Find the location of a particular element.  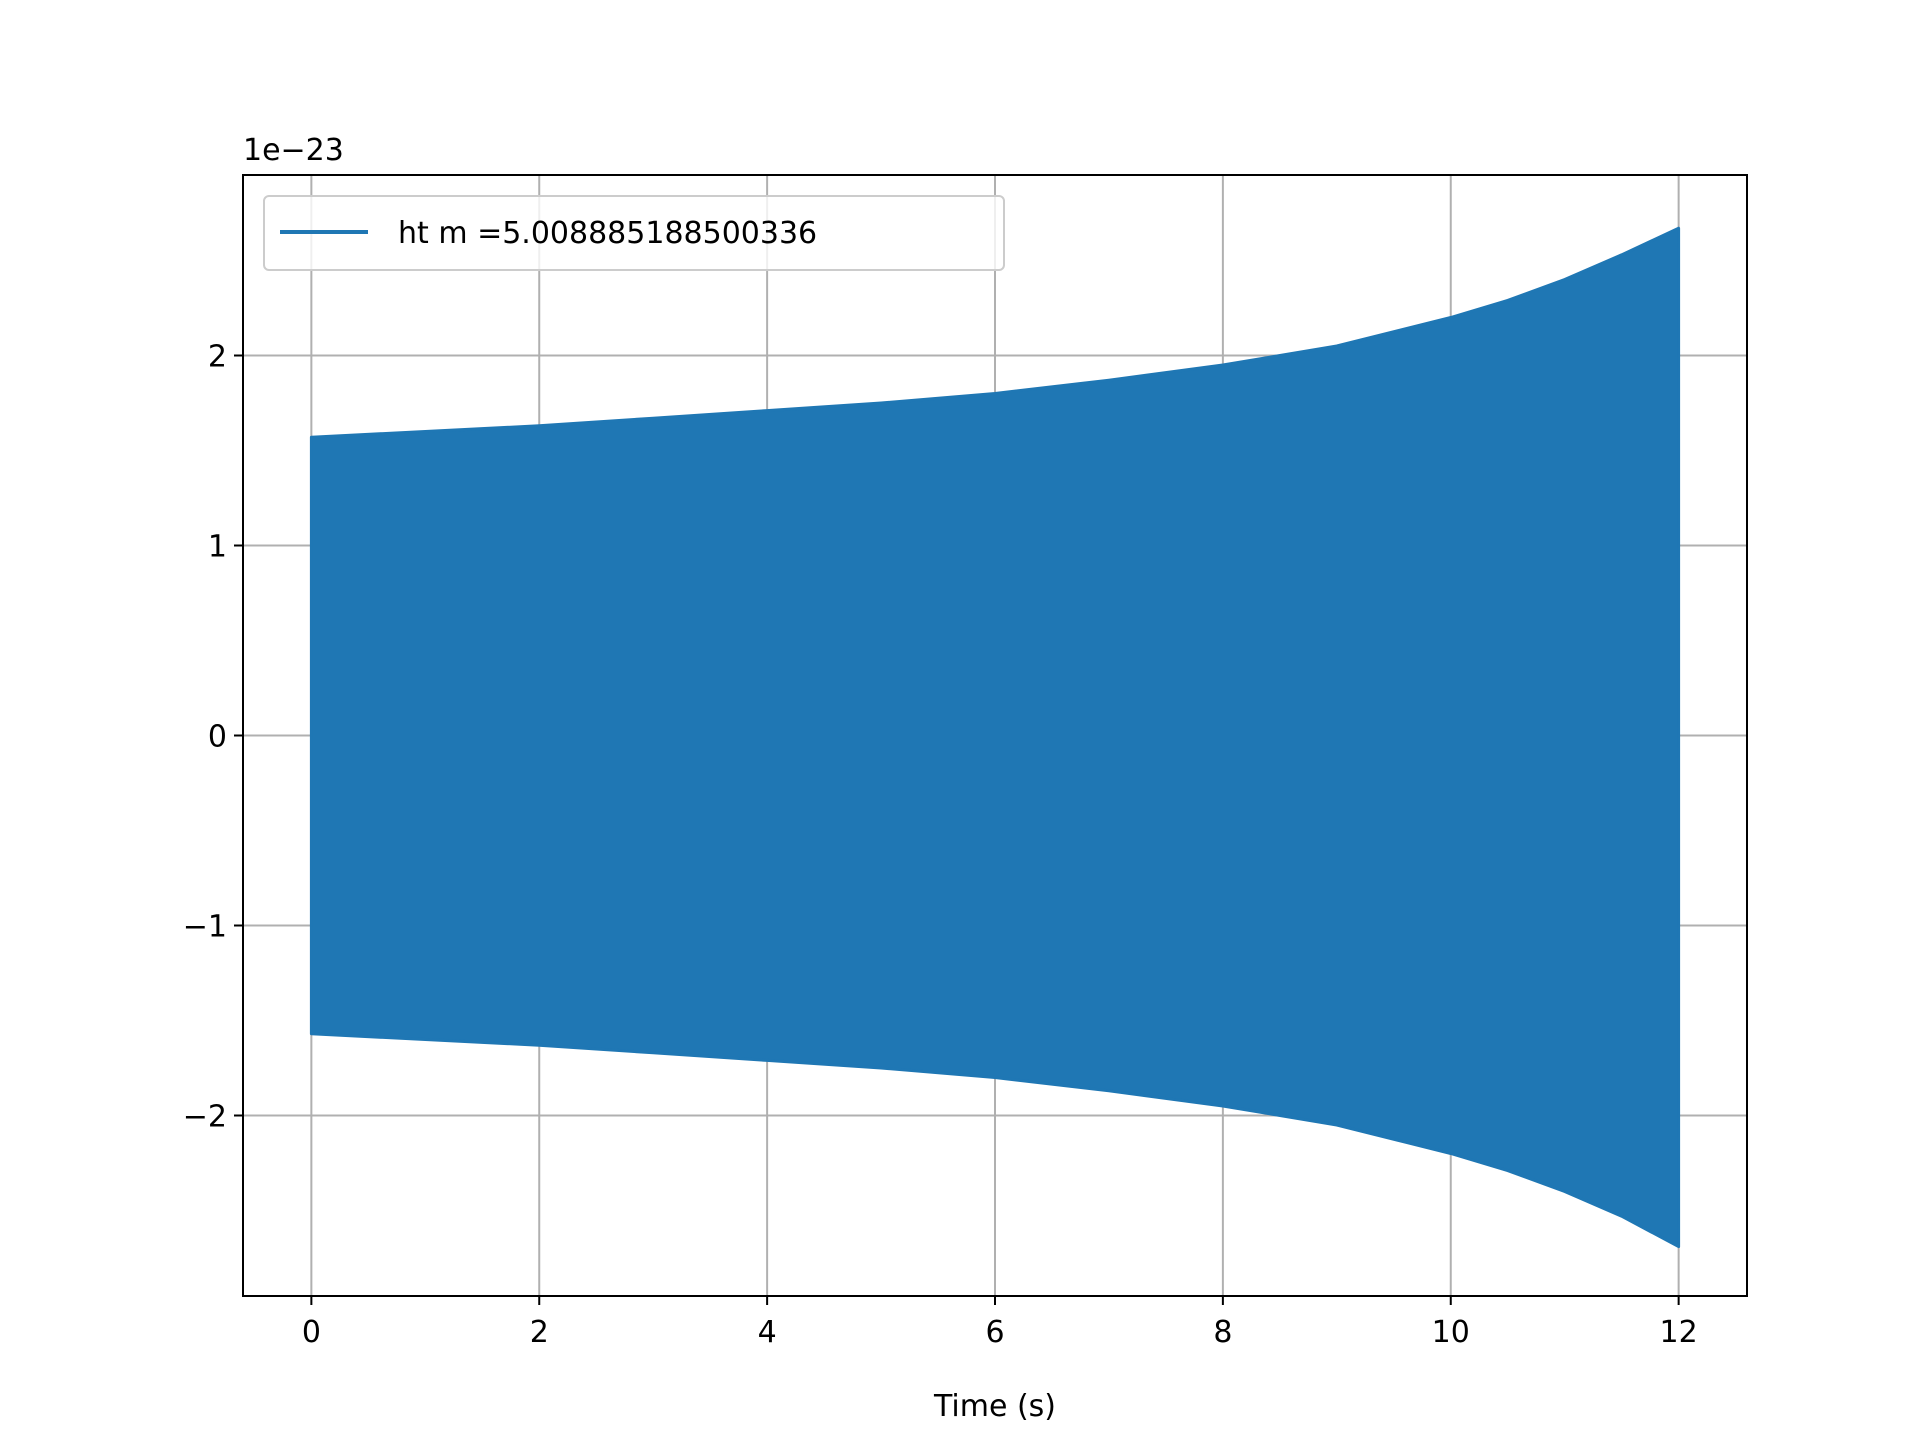

x-tick-label: 10 is located at coordinates (1451, 1332).